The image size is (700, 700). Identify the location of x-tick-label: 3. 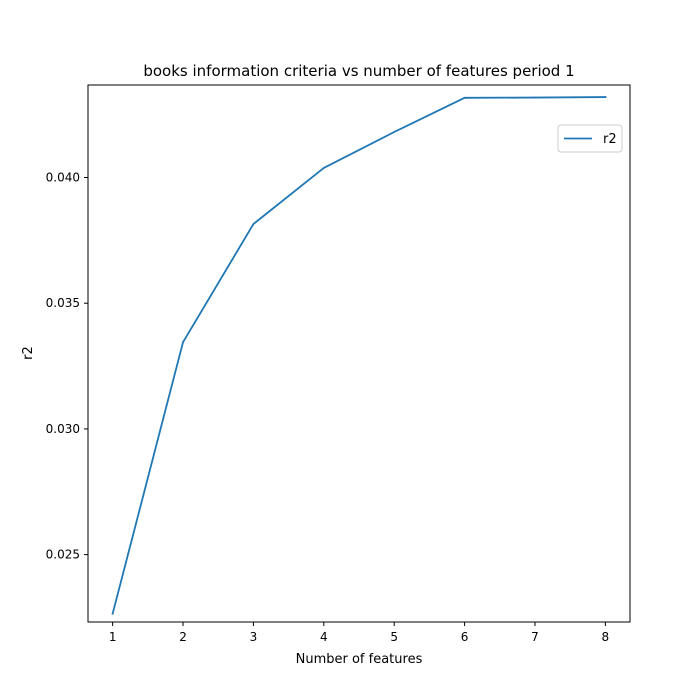
(254, 637).